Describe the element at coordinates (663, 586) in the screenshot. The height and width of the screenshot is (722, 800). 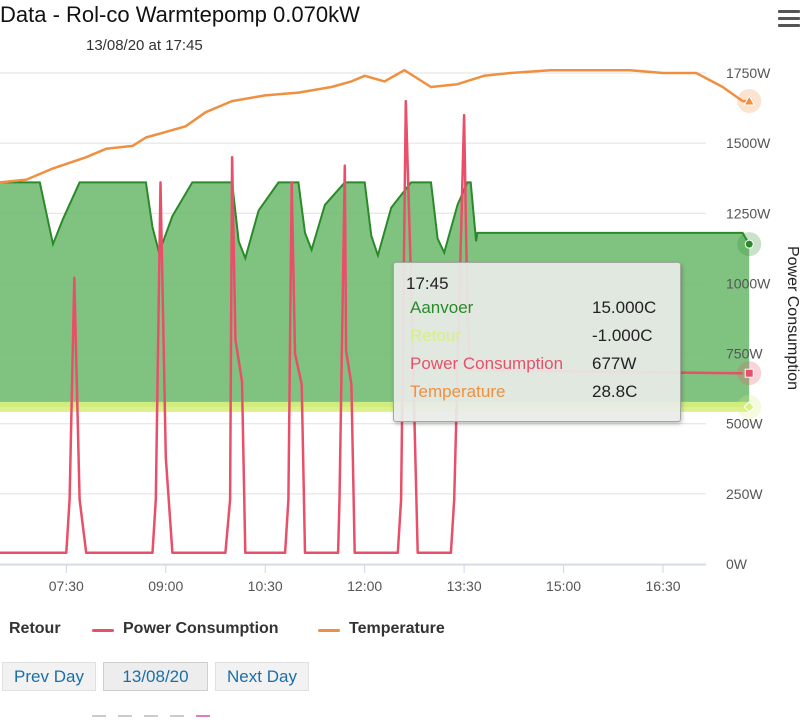
I see `x-tick-label: 16:30` at that location.